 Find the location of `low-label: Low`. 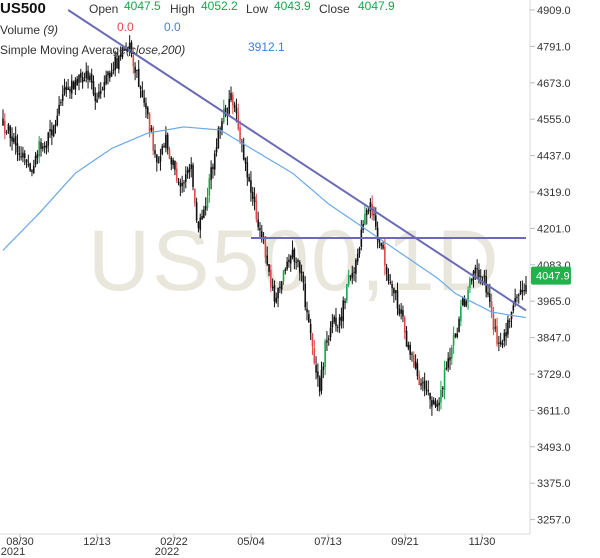

low-label: Low is located at coordinates (257, 9).